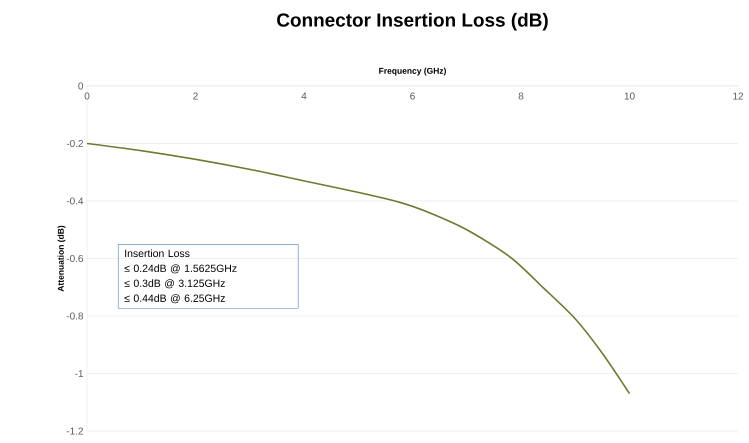  Describe the element at coordinates (75, 316) in the screenshot. I see `y-tick-label: -0.8` at that location.